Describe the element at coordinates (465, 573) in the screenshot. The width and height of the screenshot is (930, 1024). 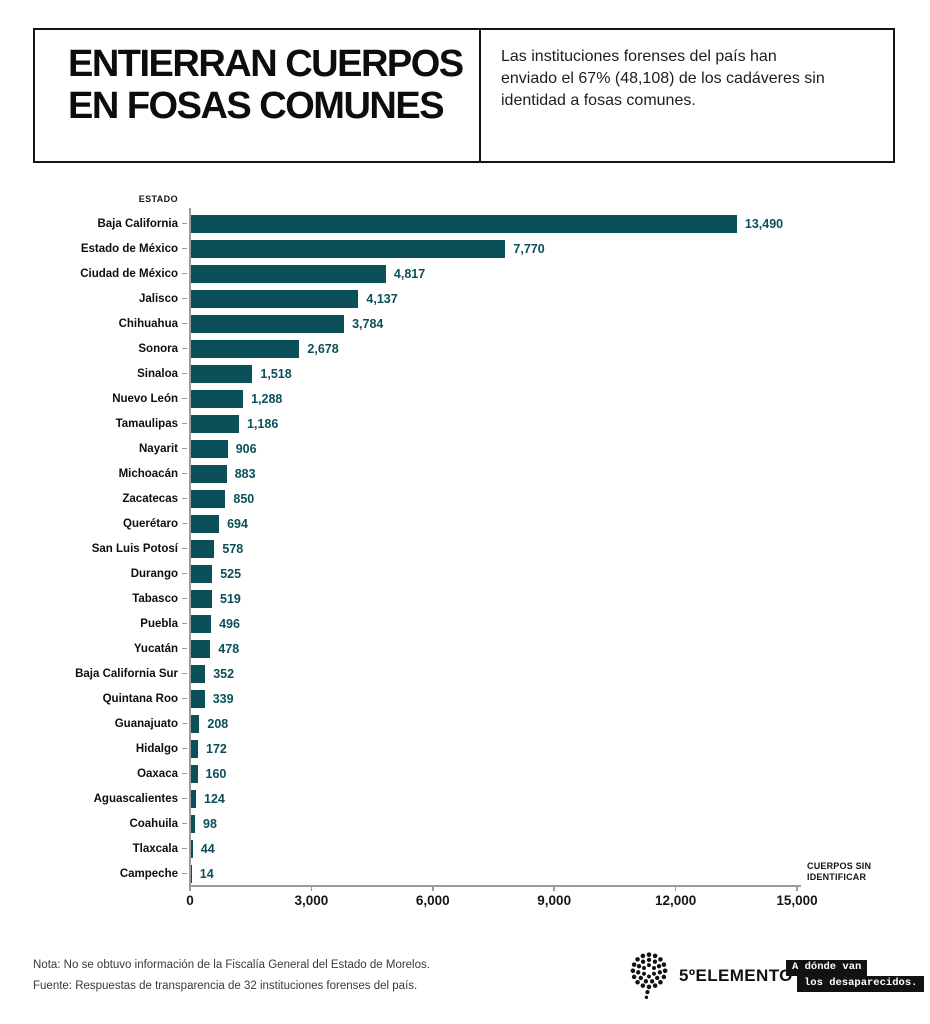
I see `bar-row: Durango 525` at that location.